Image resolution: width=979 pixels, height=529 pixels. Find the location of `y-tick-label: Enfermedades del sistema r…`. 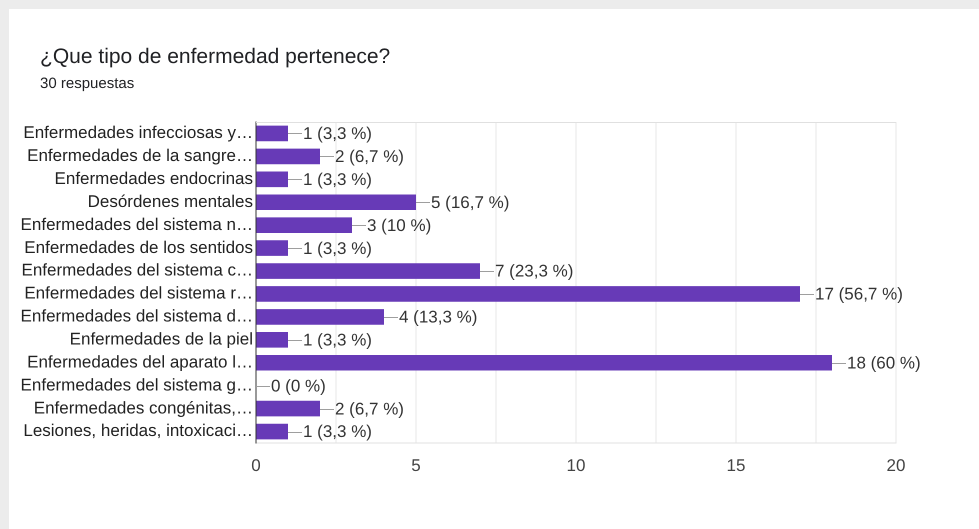

y-tick-label: Enfermedades del sistema r… is located at coordinates (138, 293).